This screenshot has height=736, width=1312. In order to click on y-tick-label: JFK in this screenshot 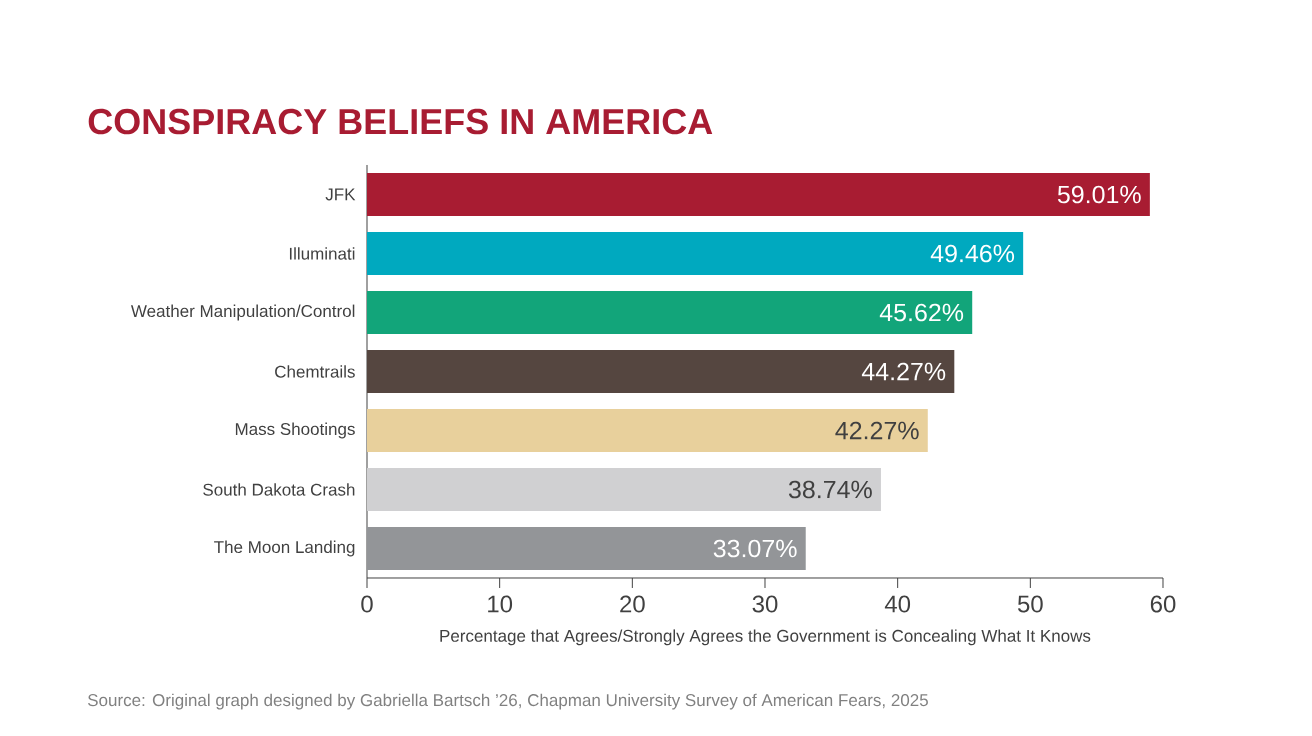, I will do `click(340, 194)`.